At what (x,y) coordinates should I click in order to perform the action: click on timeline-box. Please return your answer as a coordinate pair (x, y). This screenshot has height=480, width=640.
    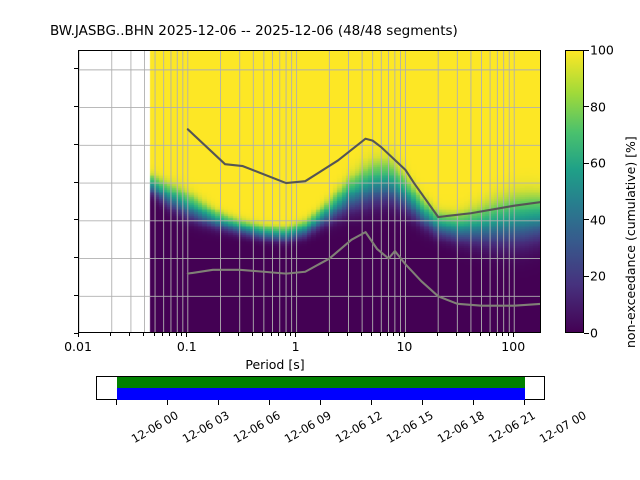
    Looking at the image, I should click on (320, 388).